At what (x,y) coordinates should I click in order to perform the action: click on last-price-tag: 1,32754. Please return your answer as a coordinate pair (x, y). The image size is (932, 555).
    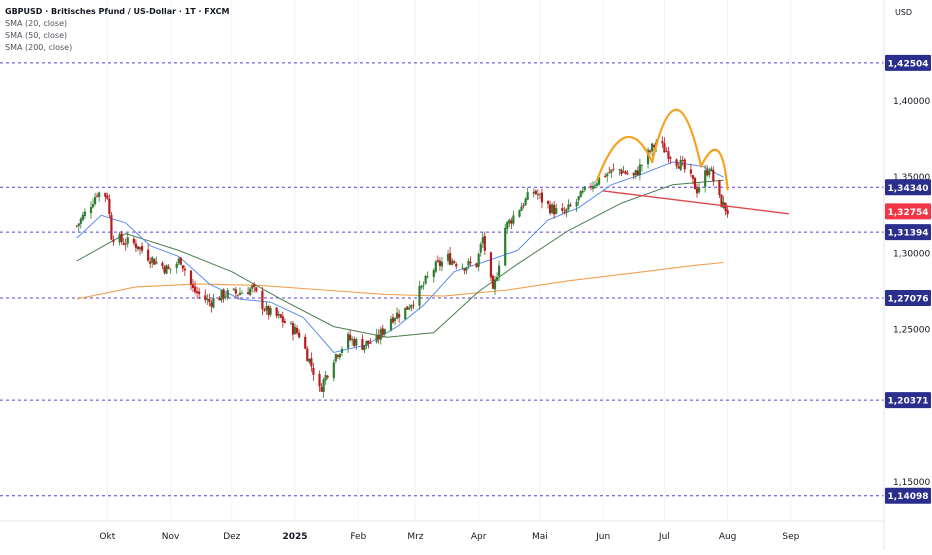
    Looking at the image, I should click on (908, 211).